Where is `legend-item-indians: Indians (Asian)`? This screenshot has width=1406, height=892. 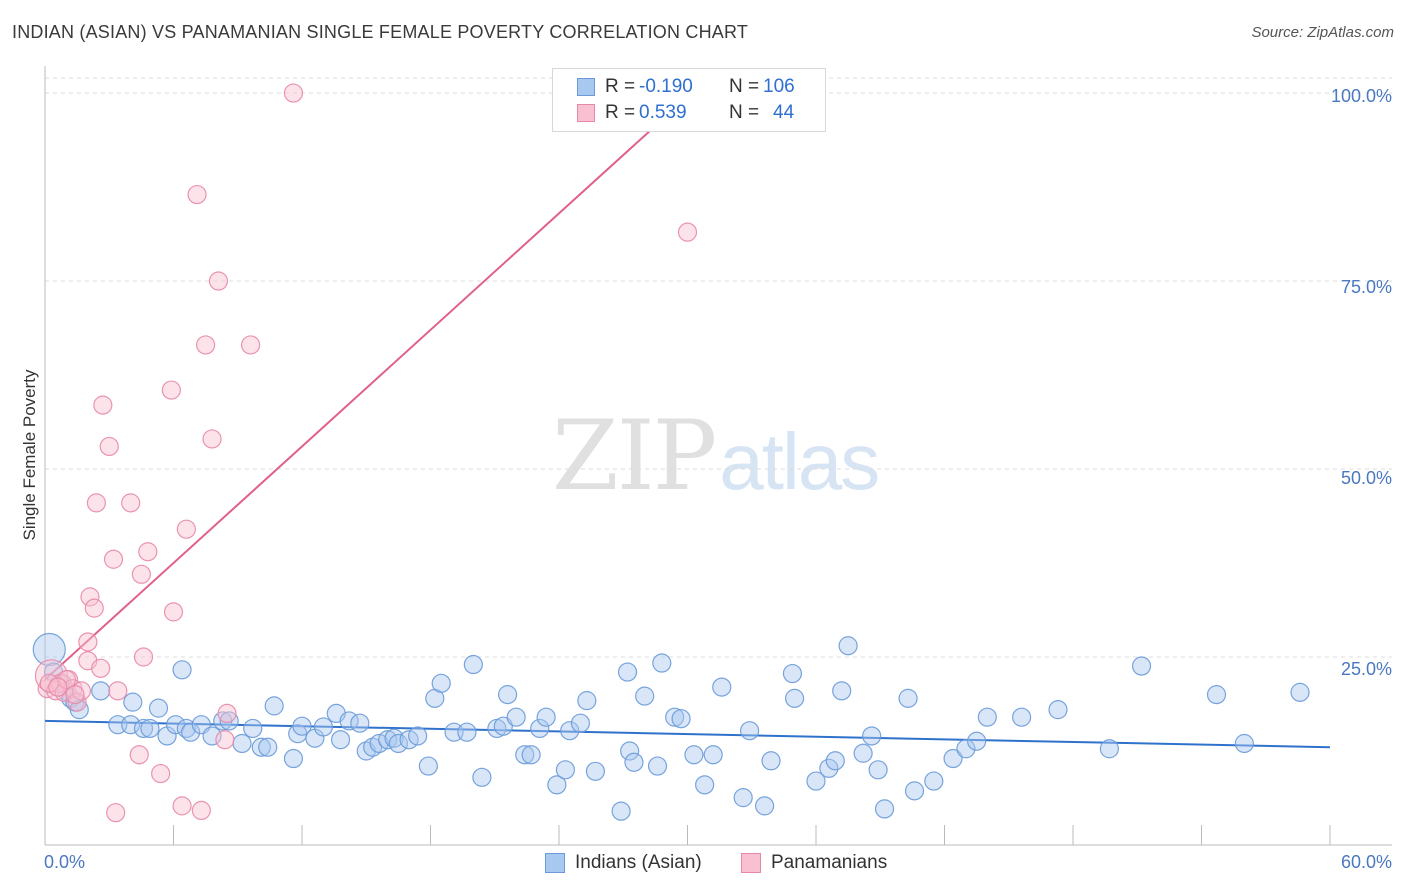
legend-item-indians: Indians (Asian) is located at coordinates (623, 863).